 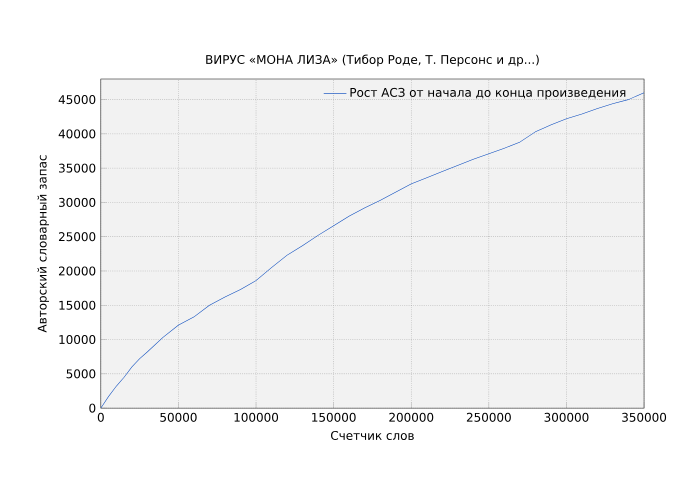 What do you see at coordinates (372, 60) in the screenshot?
I see `chart-title: ВИРУС «МОНА ЛИЗА» (Тибор Роде, Т. Персонс и др...)` at bounding box center [372, 60].